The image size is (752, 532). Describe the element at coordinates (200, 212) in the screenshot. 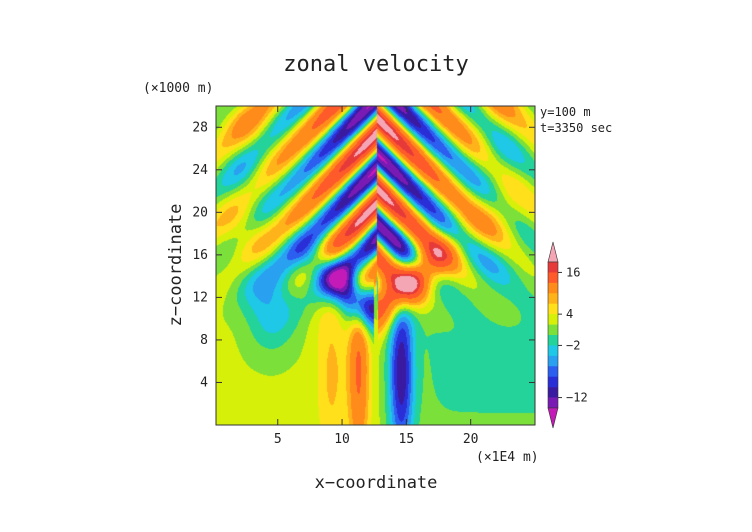

I see `y-tick-label: 20` at that location.